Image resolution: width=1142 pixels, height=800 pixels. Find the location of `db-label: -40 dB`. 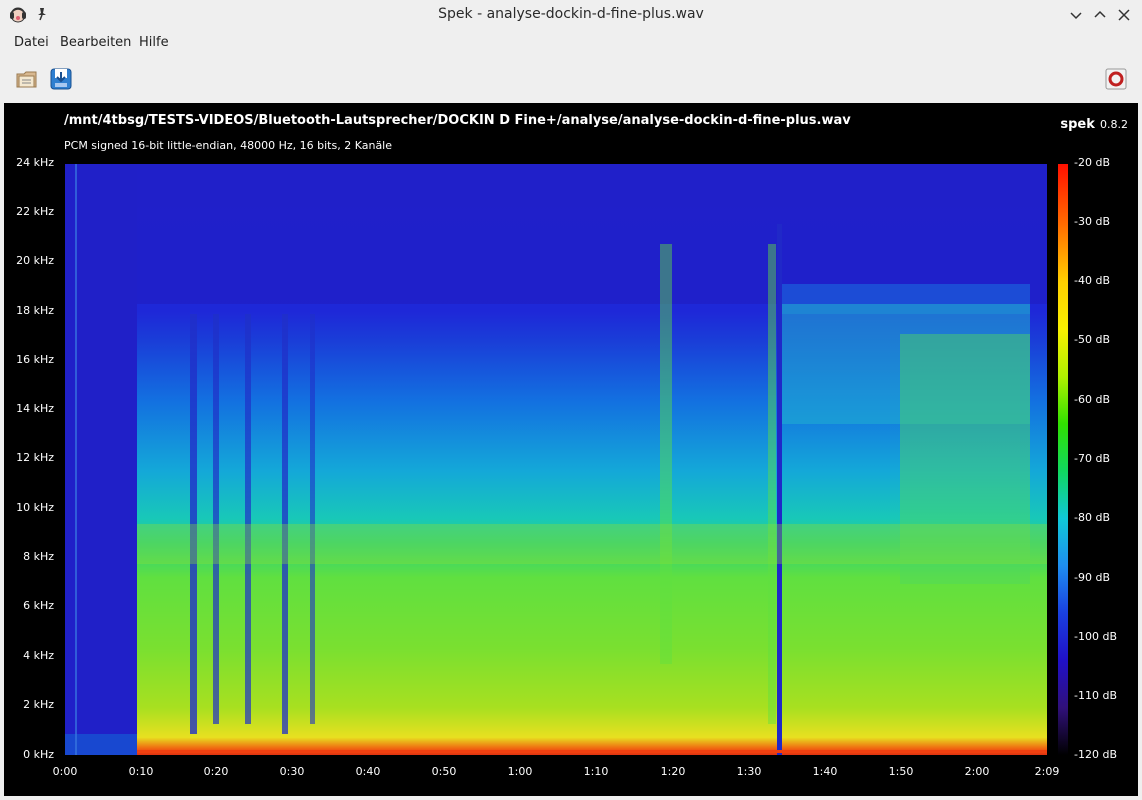

db-label: -40 dB is located at coordinates (1092, 280).